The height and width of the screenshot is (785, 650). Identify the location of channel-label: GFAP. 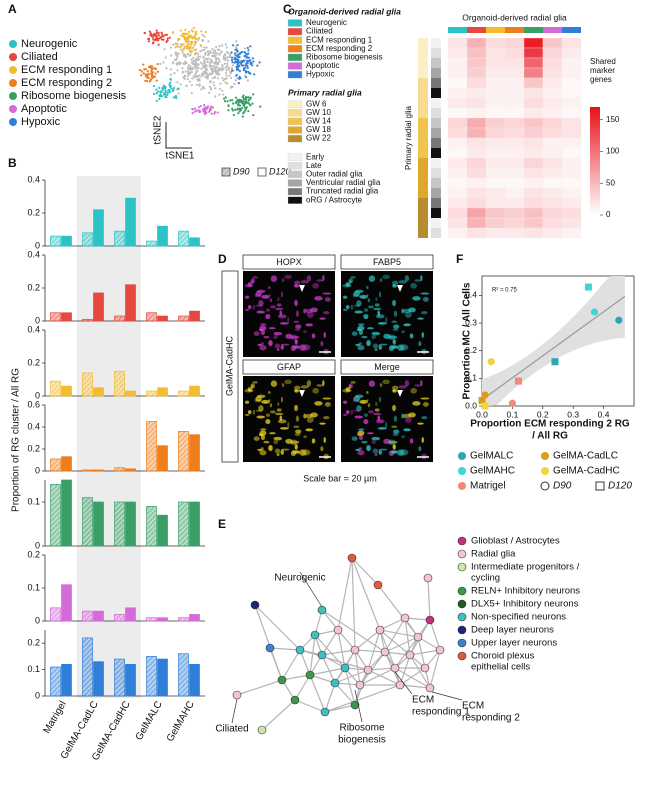
(289, 367).